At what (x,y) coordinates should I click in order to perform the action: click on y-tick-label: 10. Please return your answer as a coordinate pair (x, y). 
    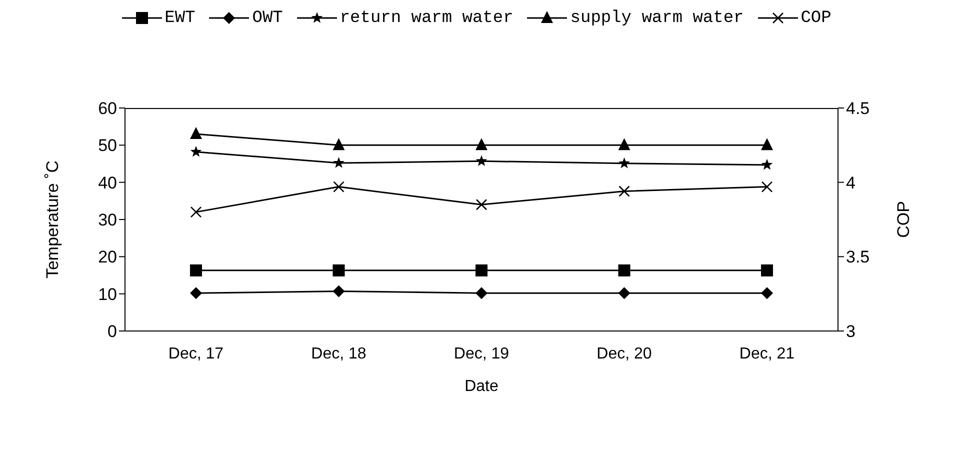
    Looking at the image, I should click on (107, 294).